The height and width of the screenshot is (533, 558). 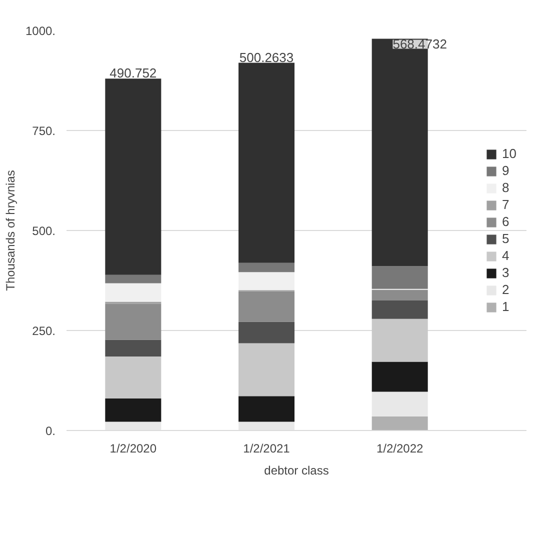 I want to click on y-tick-label: 0., so click(x=50, y=431).